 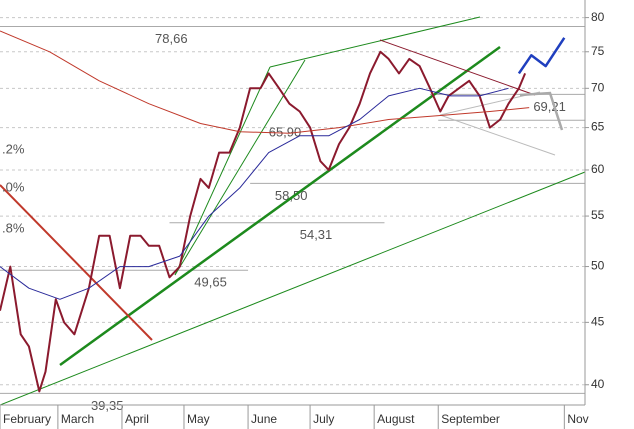 I want to click on x-tick-label: April, so click(x=137, y=419).